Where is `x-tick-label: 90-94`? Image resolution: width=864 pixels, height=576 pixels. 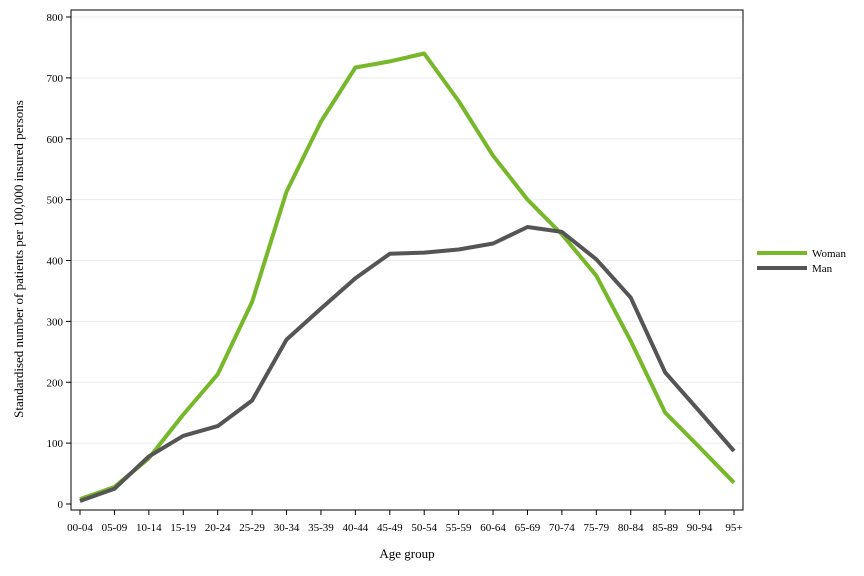
x-tick-label: 90-94 is located at coordinates (700, 528).